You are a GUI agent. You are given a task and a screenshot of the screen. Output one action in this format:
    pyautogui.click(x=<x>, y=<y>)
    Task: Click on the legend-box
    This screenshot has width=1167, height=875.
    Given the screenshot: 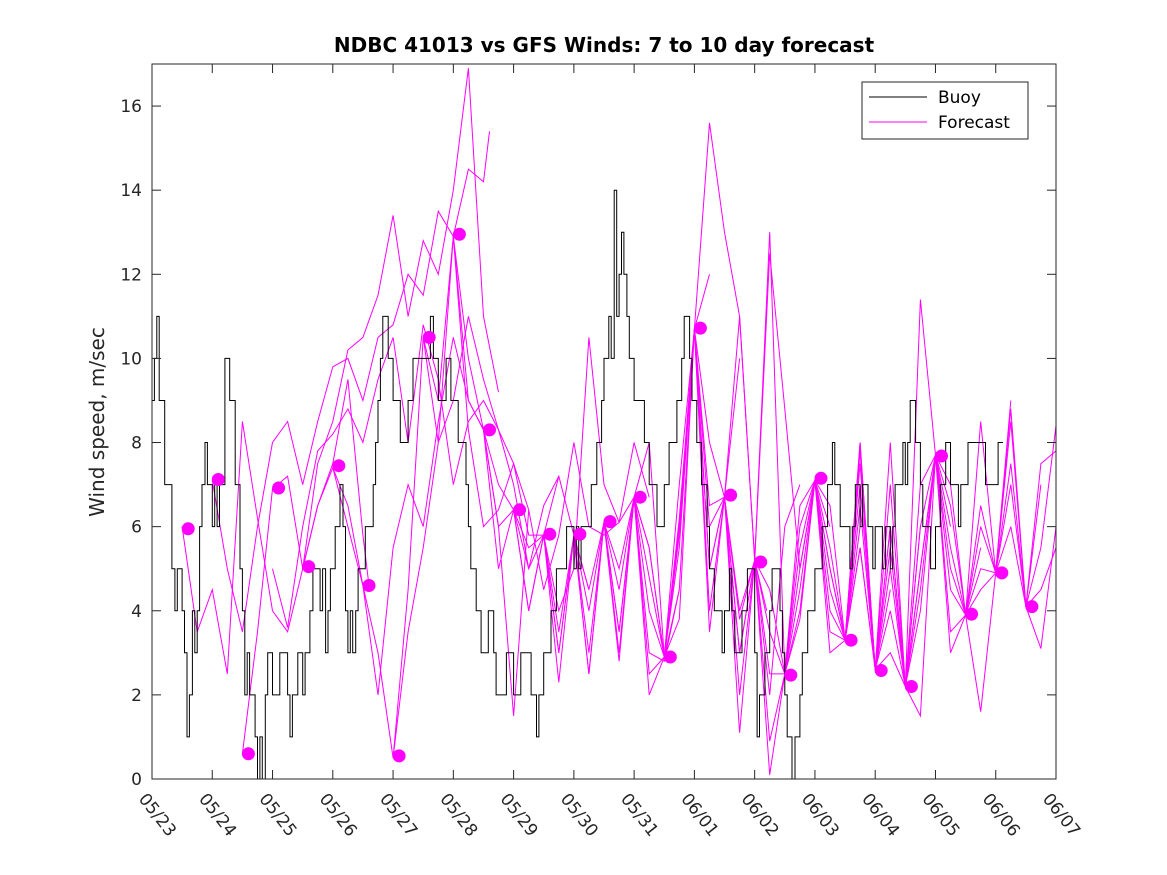 What is the action you would take?
    pyautogui.click(x=945, y=110)
    